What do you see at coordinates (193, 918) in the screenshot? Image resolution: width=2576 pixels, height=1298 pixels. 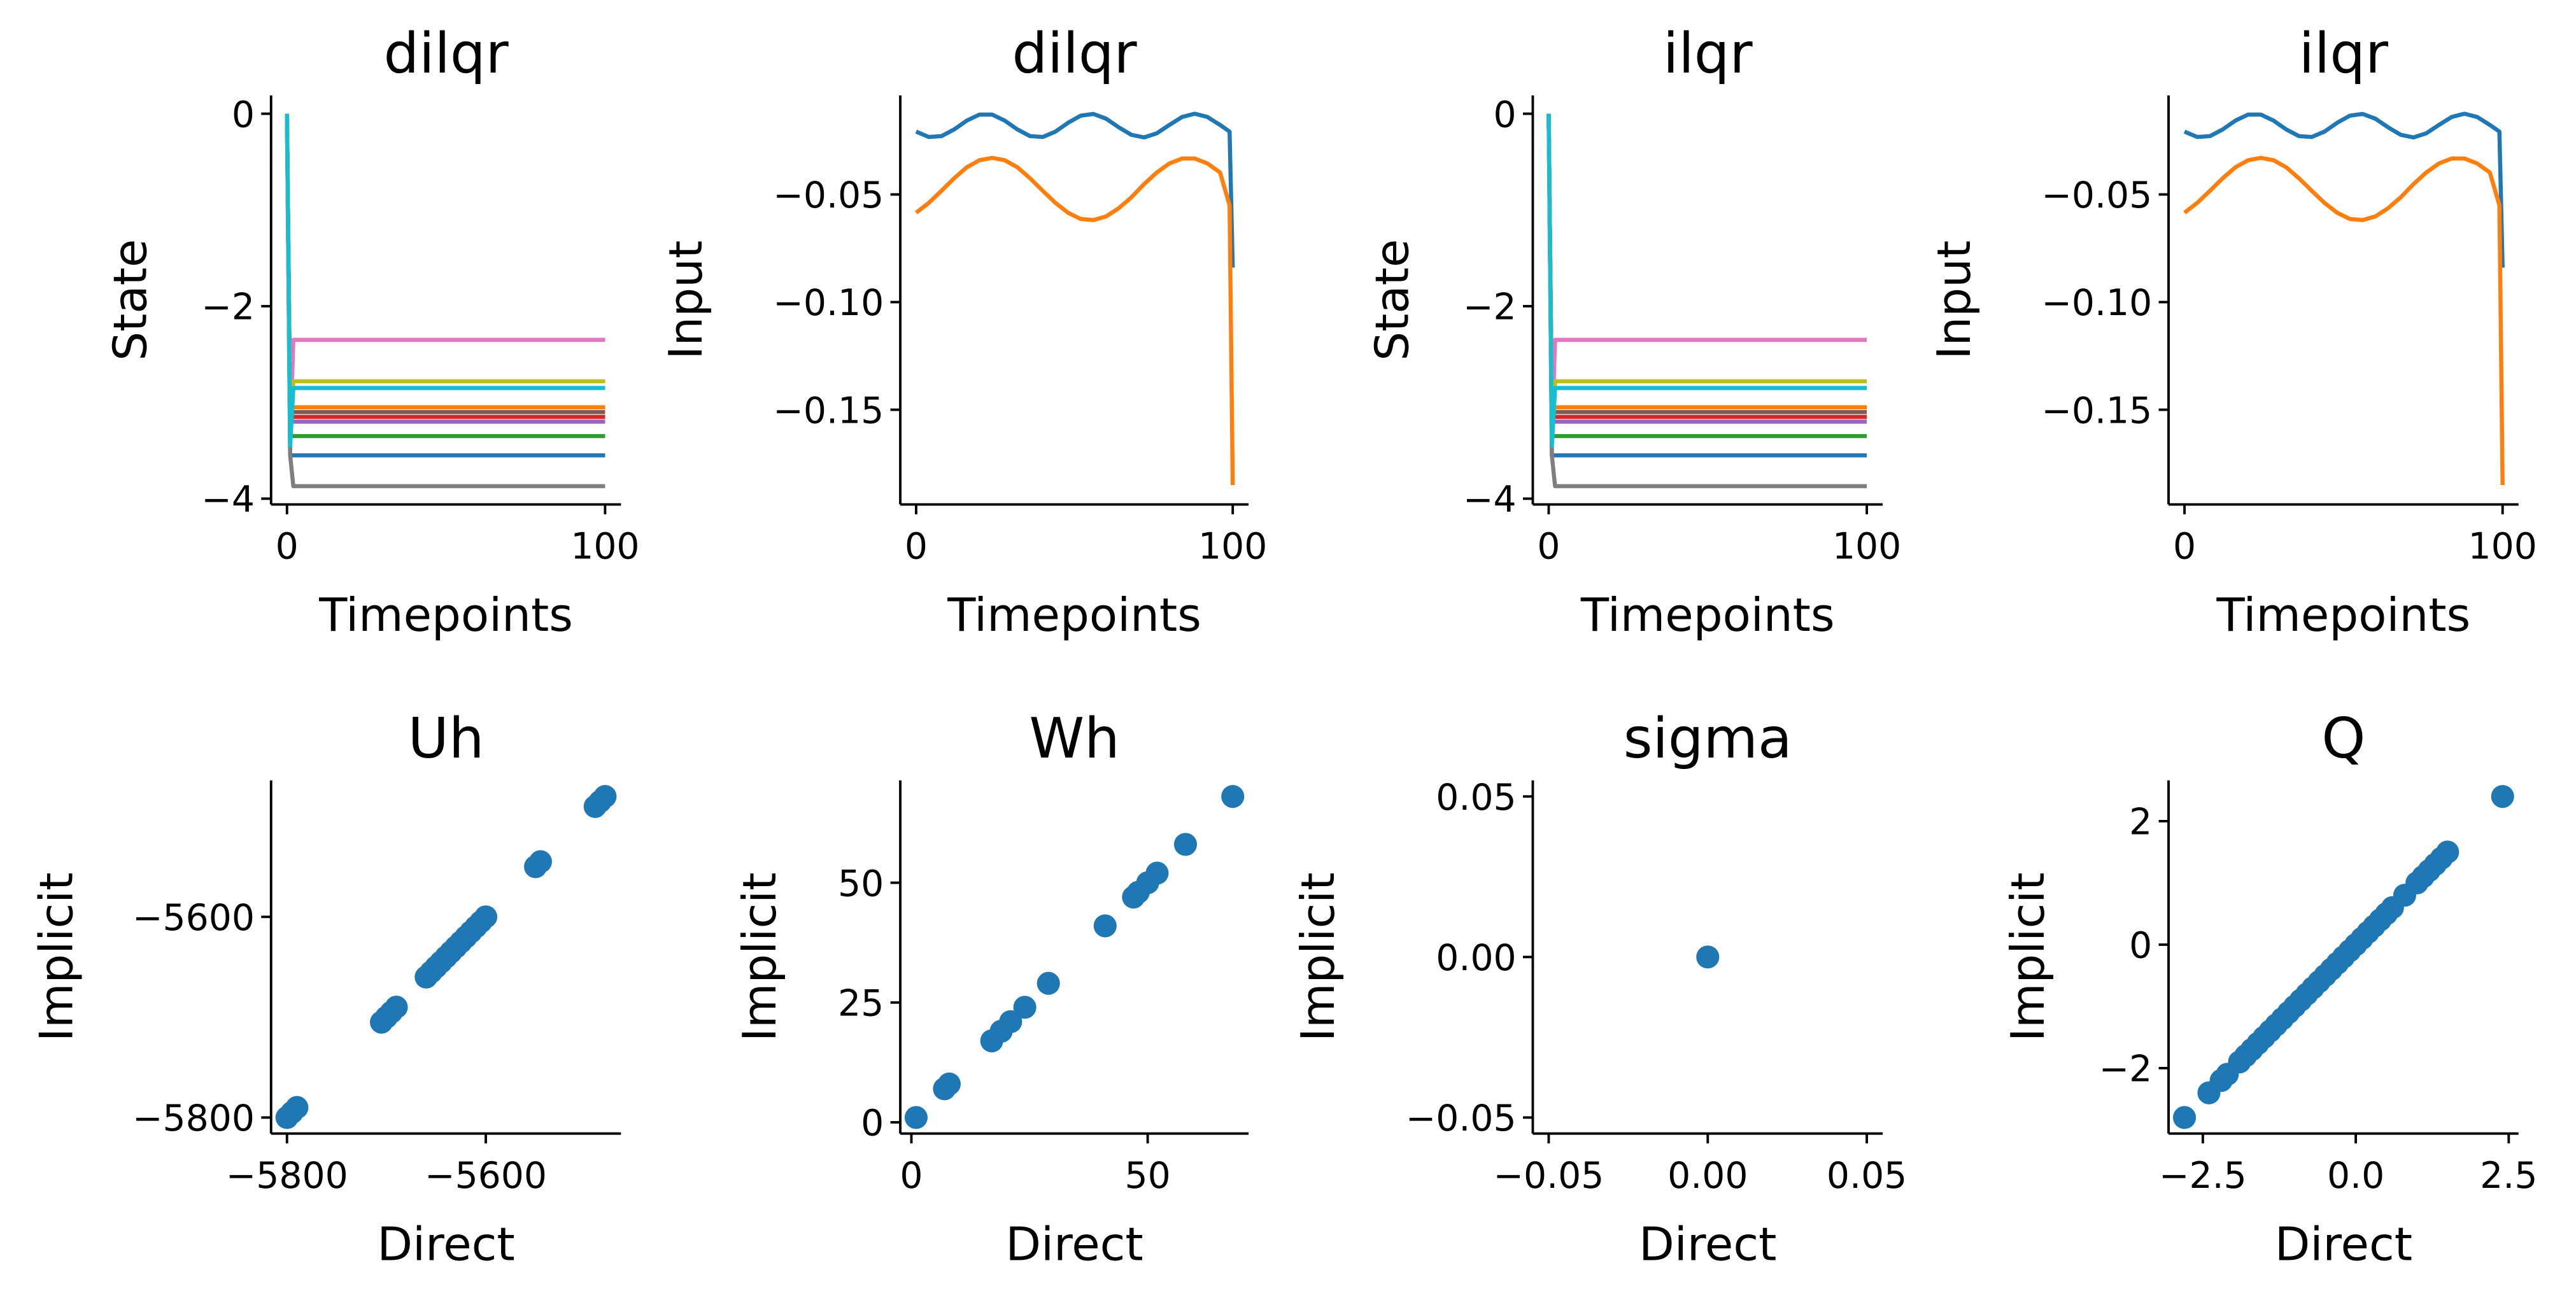 I see `y-tick-label: −5600` at bounding box center [193, 918].